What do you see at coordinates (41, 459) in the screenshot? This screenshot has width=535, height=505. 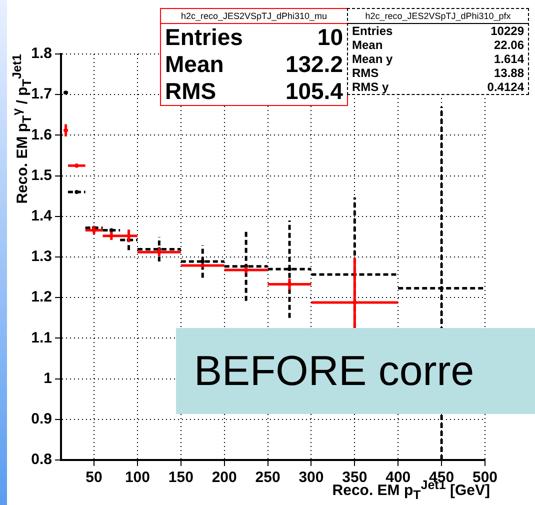 I see `y-tick-label: 0.8` at bounding box center [41, 459].